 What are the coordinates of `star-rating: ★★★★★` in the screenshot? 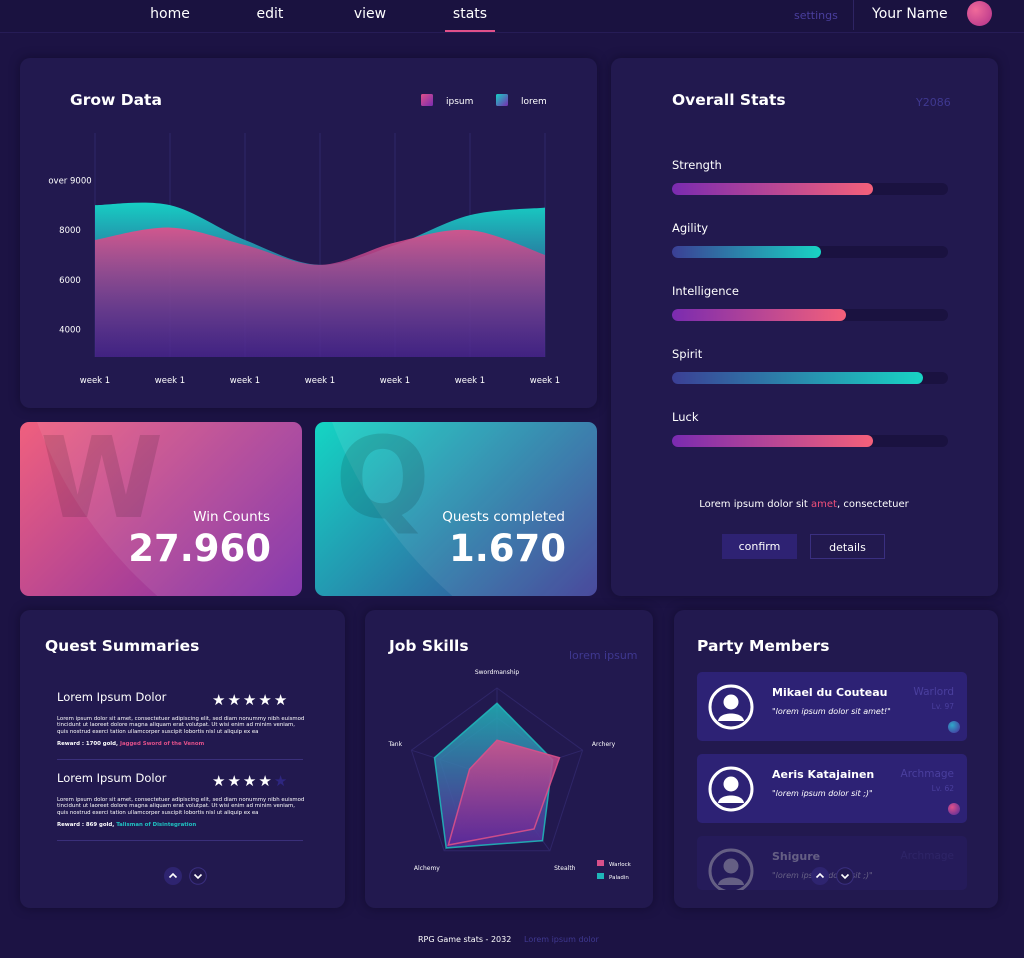 It's located at (250, 700).